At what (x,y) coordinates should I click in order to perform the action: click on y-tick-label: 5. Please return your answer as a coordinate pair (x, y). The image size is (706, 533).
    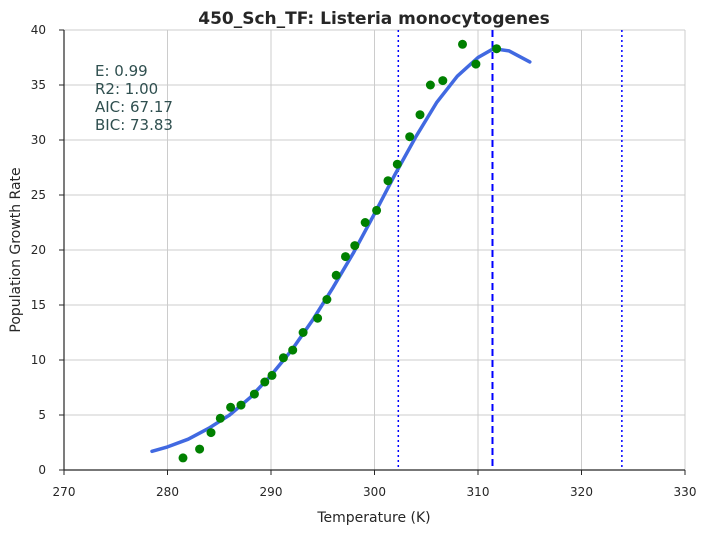
    Looking at the image, I should click on (42, 415).